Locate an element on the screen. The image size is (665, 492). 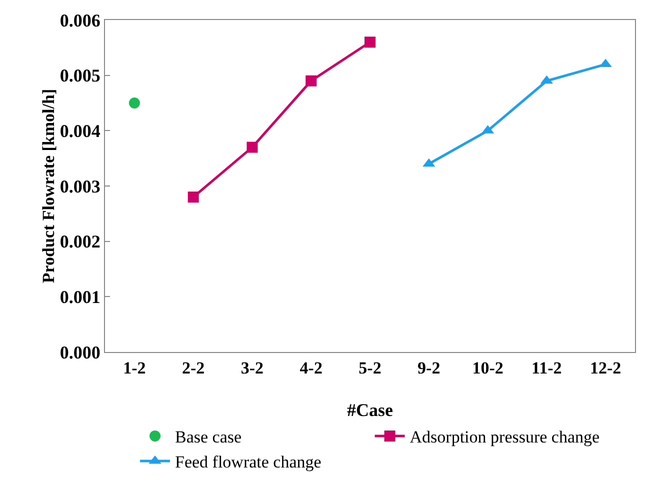
x-tick-label: 12-2 is located at coordinates (606, 368).